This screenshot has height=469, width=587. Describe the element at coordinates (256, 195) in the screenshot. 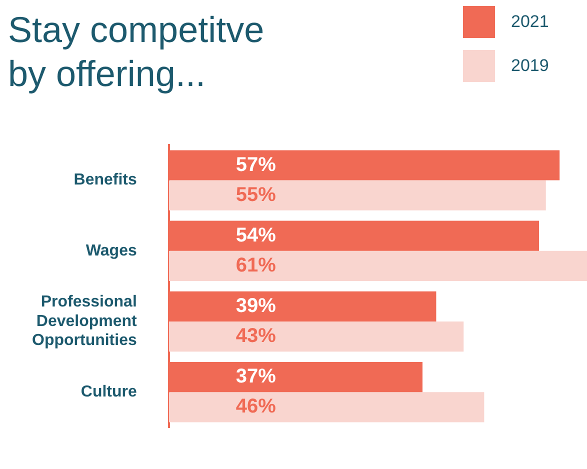

I see `data-label: 55%` at that location.